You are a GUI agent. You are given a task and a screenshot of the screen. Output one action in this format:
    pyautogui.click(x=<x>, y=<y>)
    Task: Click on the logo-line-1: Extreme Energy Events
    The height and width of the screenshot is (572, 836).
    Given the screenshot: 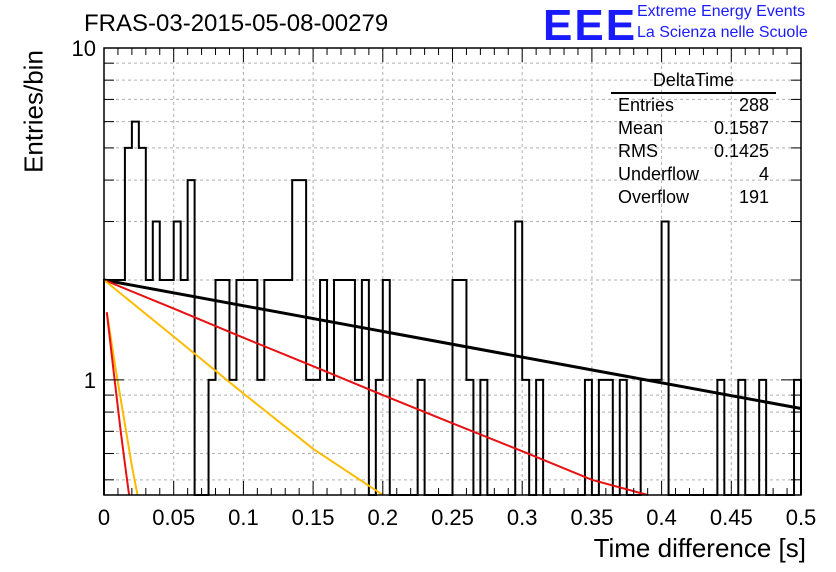 What is the action you would take?
    pyautogui.click(x=721, y=11)
    